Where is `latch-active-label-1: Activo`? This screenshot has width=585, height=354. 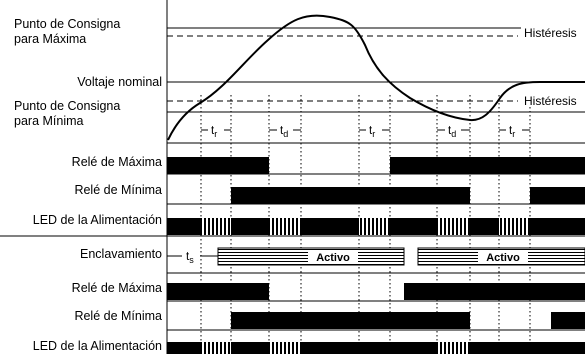
latch-active-label-1: Activo is located at coordinates (333, 258).